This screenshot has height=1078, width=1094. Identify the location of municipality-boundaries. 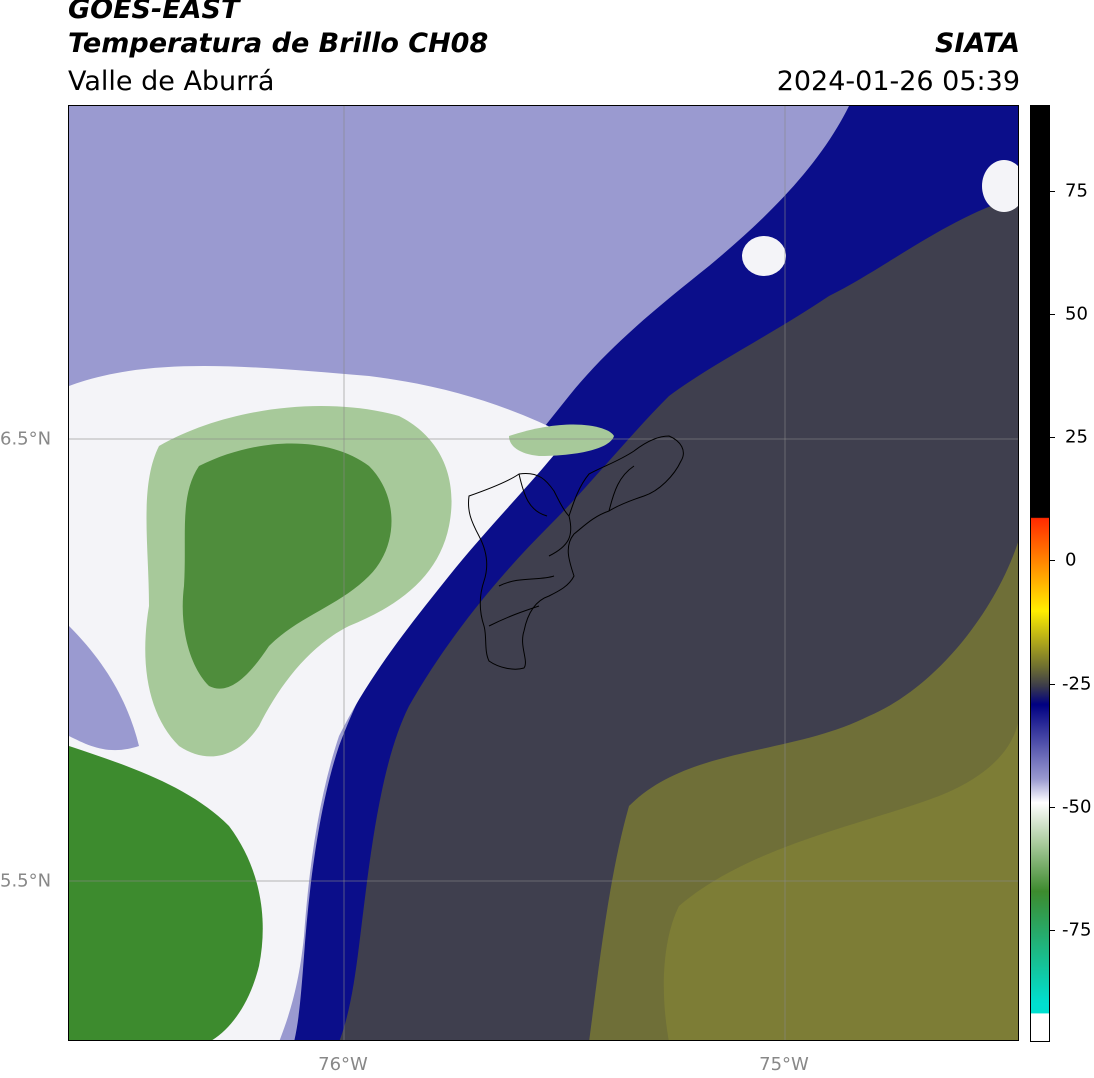
(576, 552).